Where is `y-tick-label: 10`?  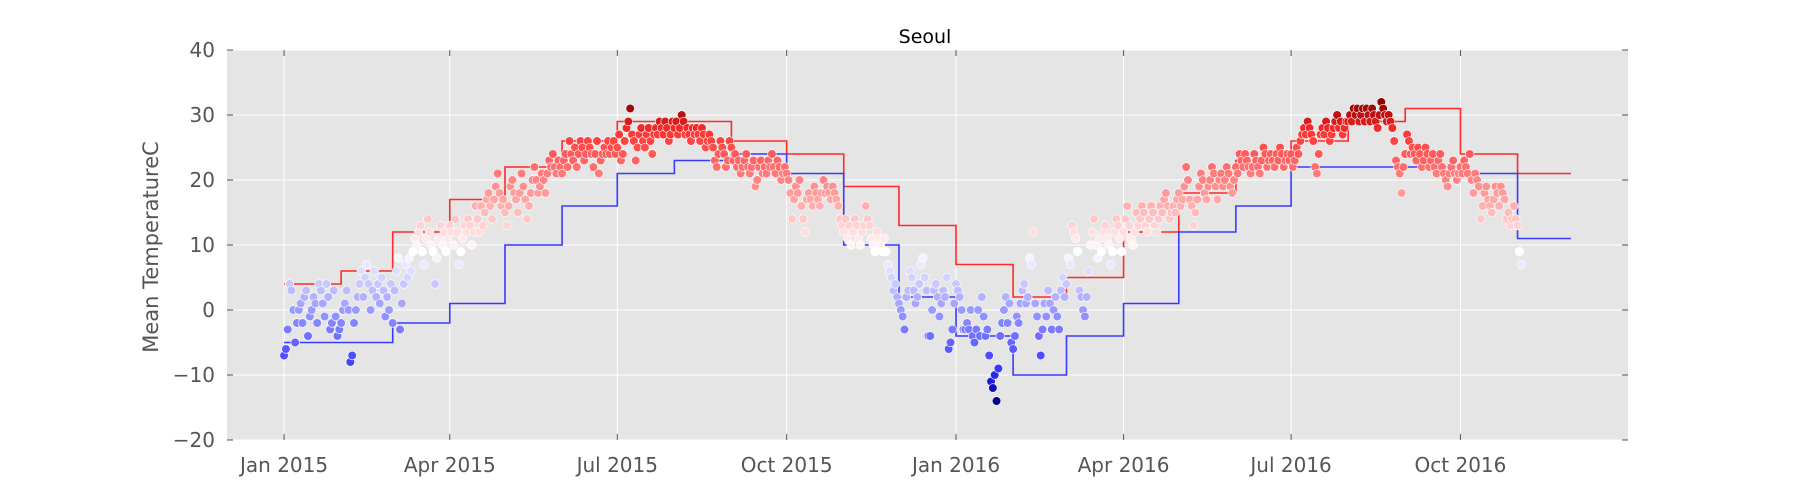 y-tick-label: 10 is located at coordinates (202, 245).